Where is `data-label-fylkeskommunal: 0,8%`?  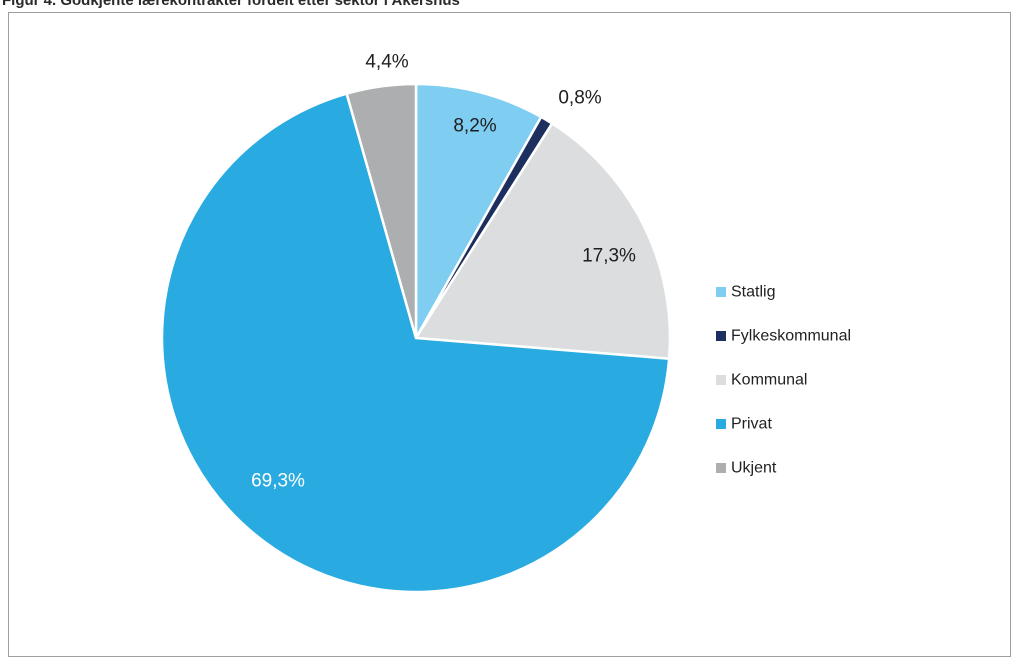
data-label-fylkeskommunal: 0,8% is located at coordinates (579, 98).